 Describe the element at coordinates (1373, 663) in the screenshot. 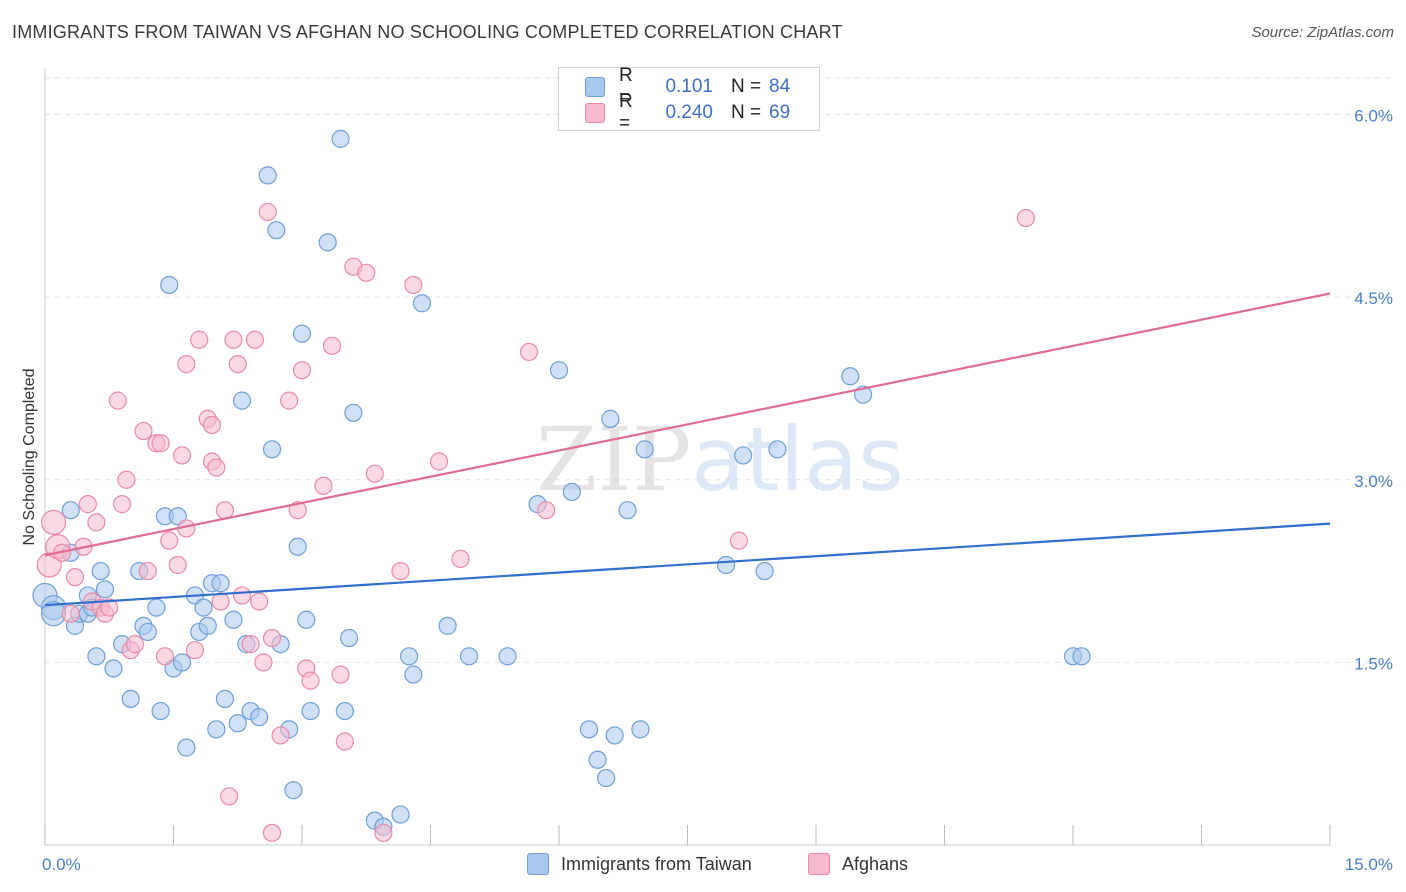

I see `y-tick-label: 1.5%` at that location.